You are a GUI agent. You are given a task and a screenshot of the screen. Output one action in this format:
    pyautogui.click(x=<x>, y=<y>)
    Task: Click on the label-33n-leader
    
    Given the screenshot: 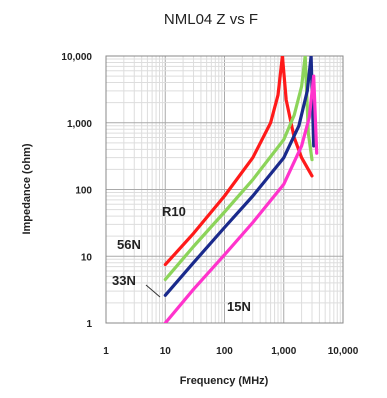 What is the action you would take?
    pyautogui.click(x=153, y=291)
    